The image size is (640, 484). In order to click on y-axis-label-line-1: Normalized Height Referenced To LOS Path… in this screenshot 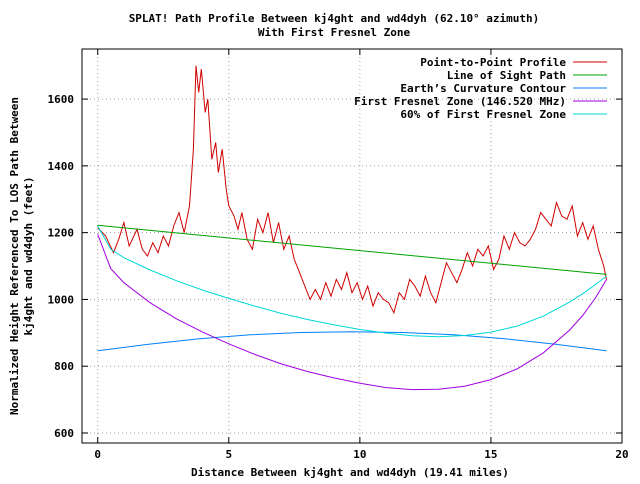, I will do `click(14, 256)`.